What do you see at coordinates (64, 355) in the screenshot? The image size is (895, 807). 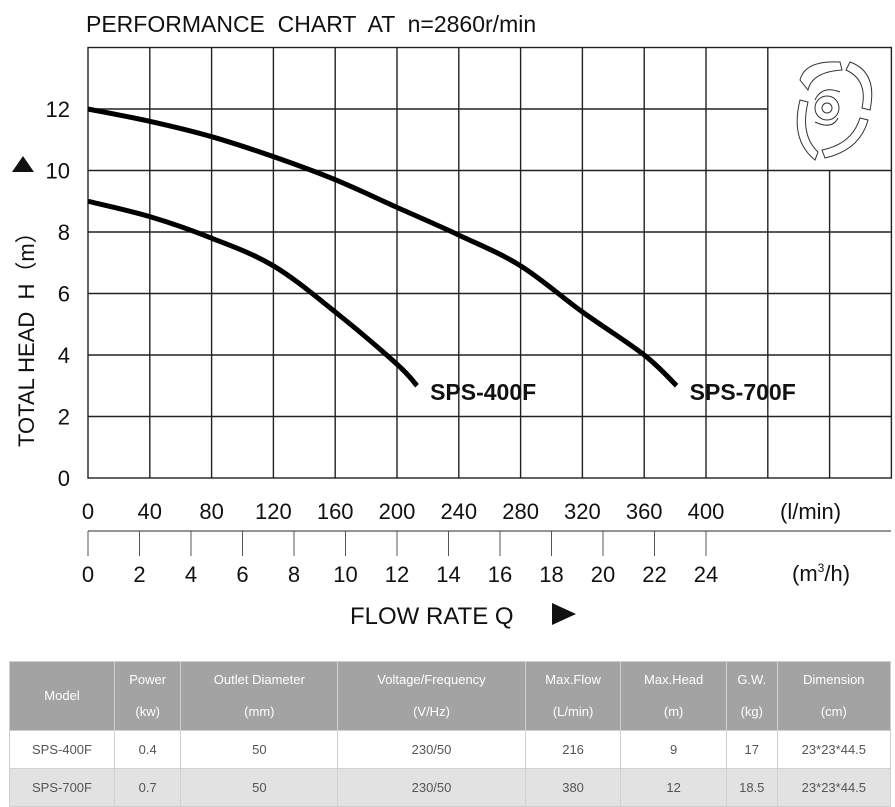 I see `y-tick-label: 4` at bounding box center [64, 355].